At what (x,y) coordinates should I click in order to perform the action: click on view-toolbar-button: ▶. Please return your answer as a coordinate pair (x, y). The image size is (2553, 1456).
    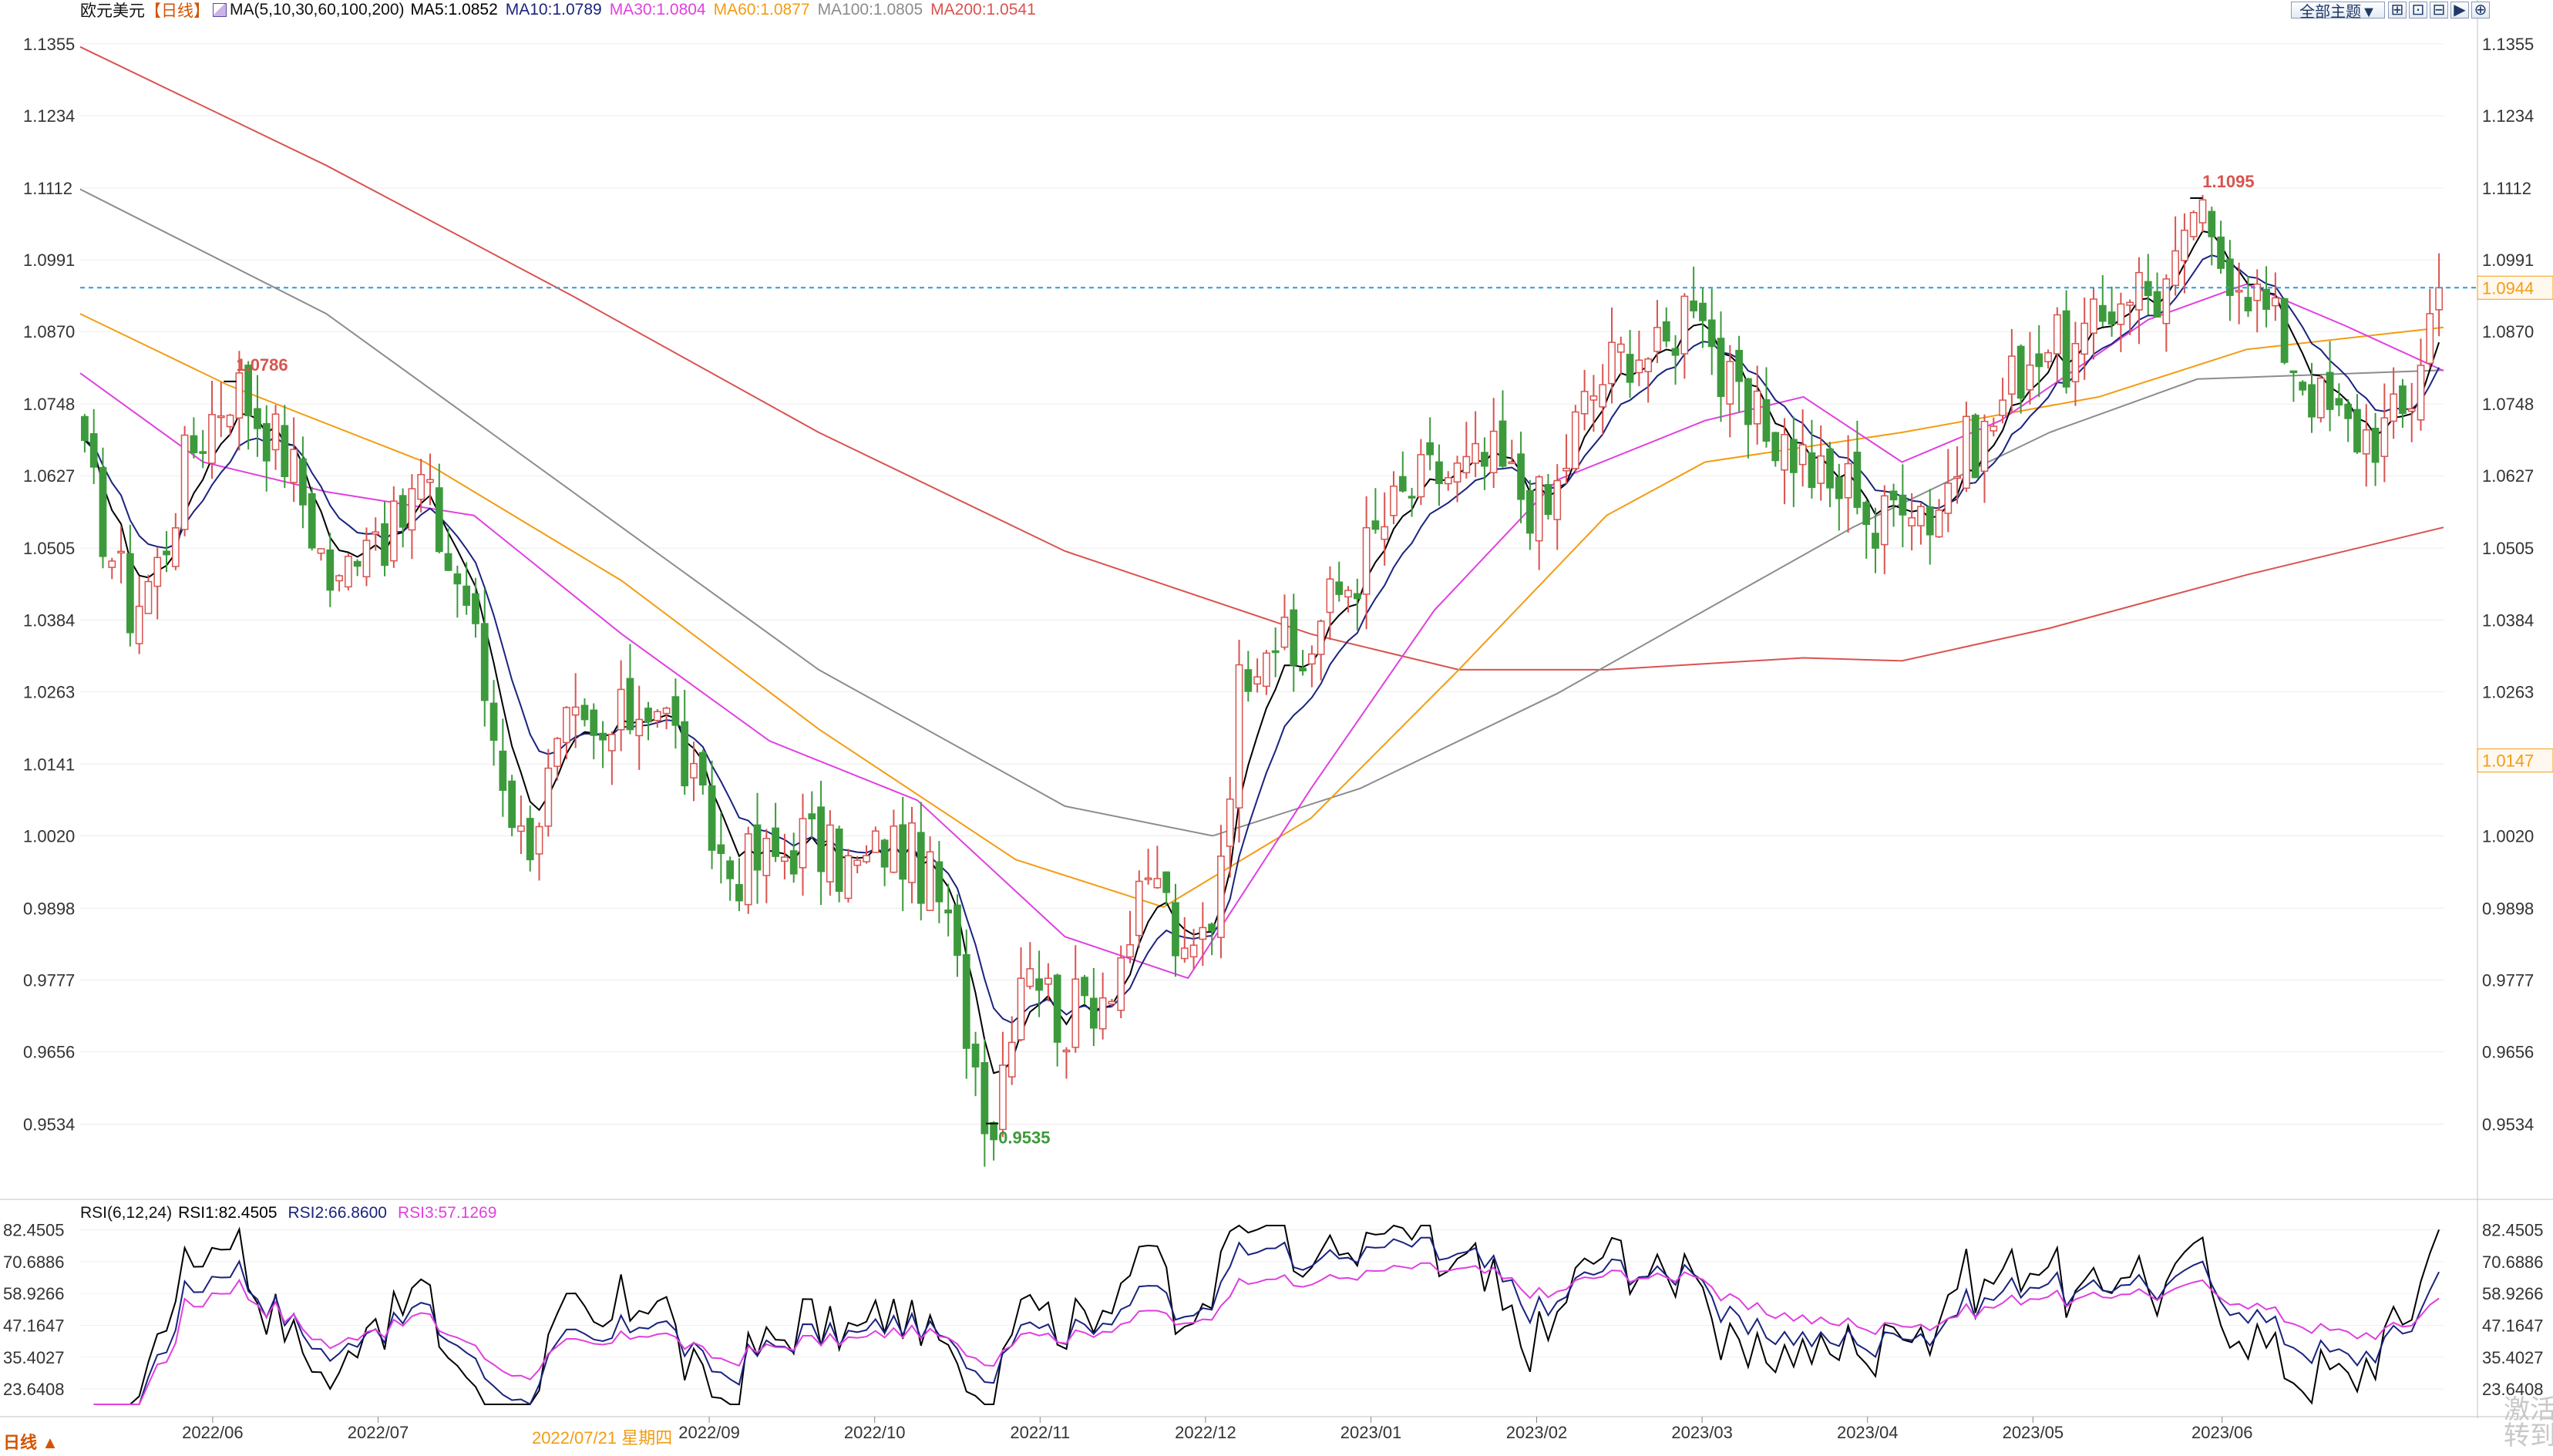
    Looking at the image, I should click on (2460, 9).